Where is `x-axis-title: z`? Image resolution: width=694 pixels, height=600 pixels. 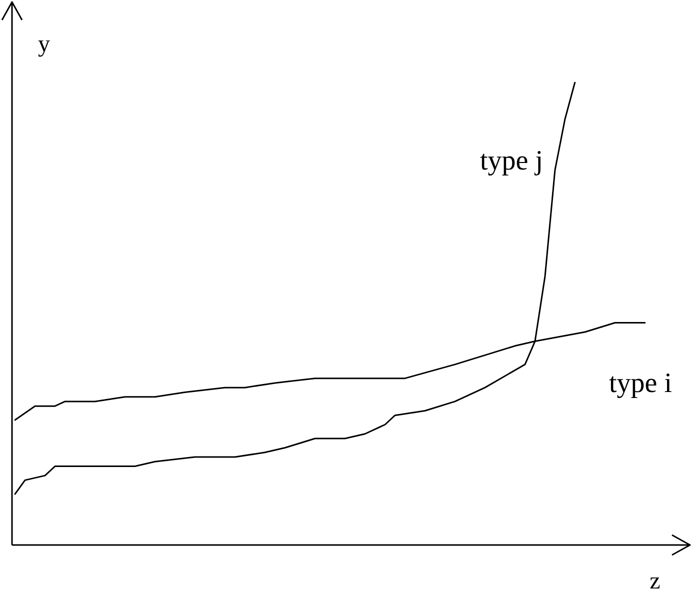 x-axis-title: z is located at coordinates (655, 581).